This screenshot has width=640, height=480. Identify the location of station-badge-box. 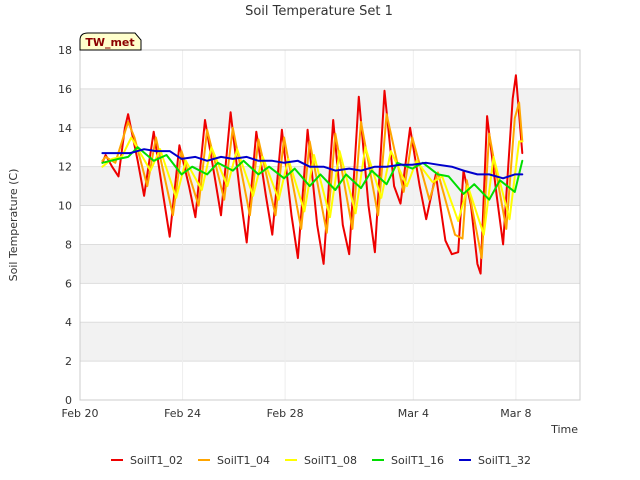
(110, 41).